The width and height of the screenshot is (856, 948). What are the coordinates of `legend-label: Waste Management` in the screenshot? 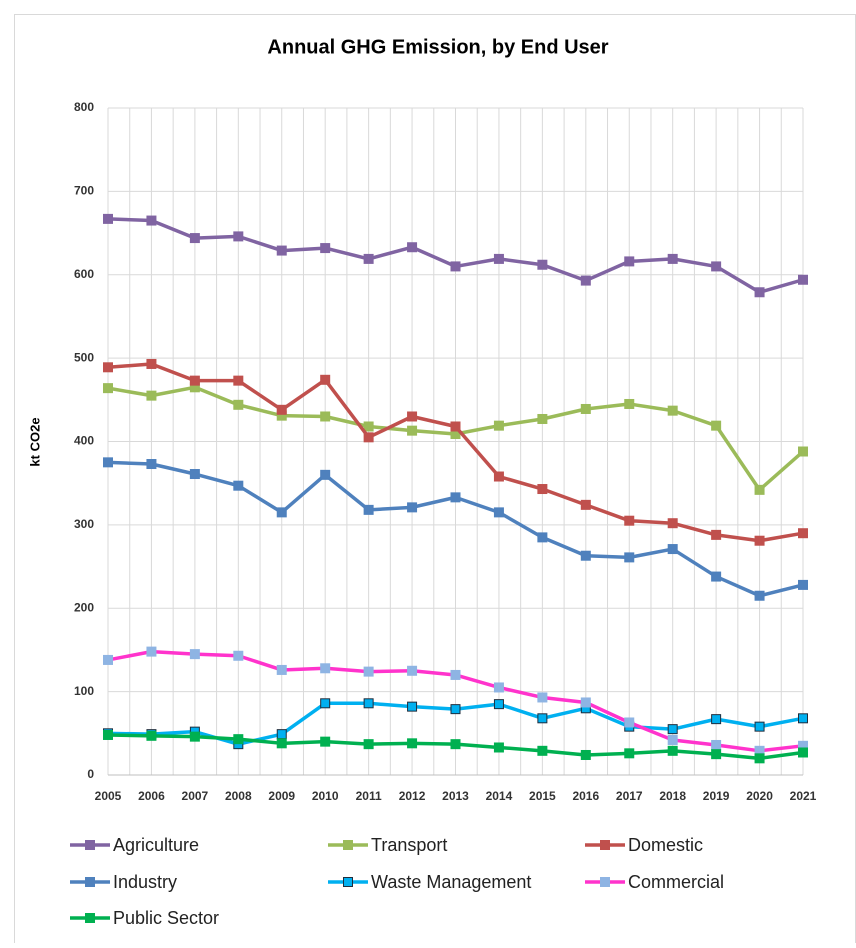 It's located at (451, 882).